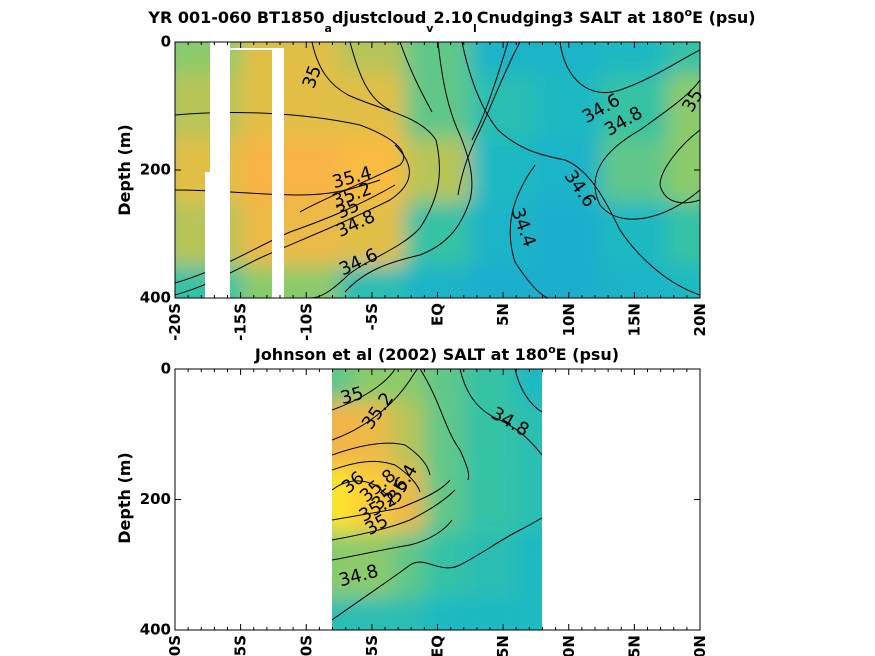 This screenshot has width=875, height=656. What do you see at coordinates (700, 319) in the screenshot?
I see `x-tick-label: 20N` at bounding box center [700, 319].